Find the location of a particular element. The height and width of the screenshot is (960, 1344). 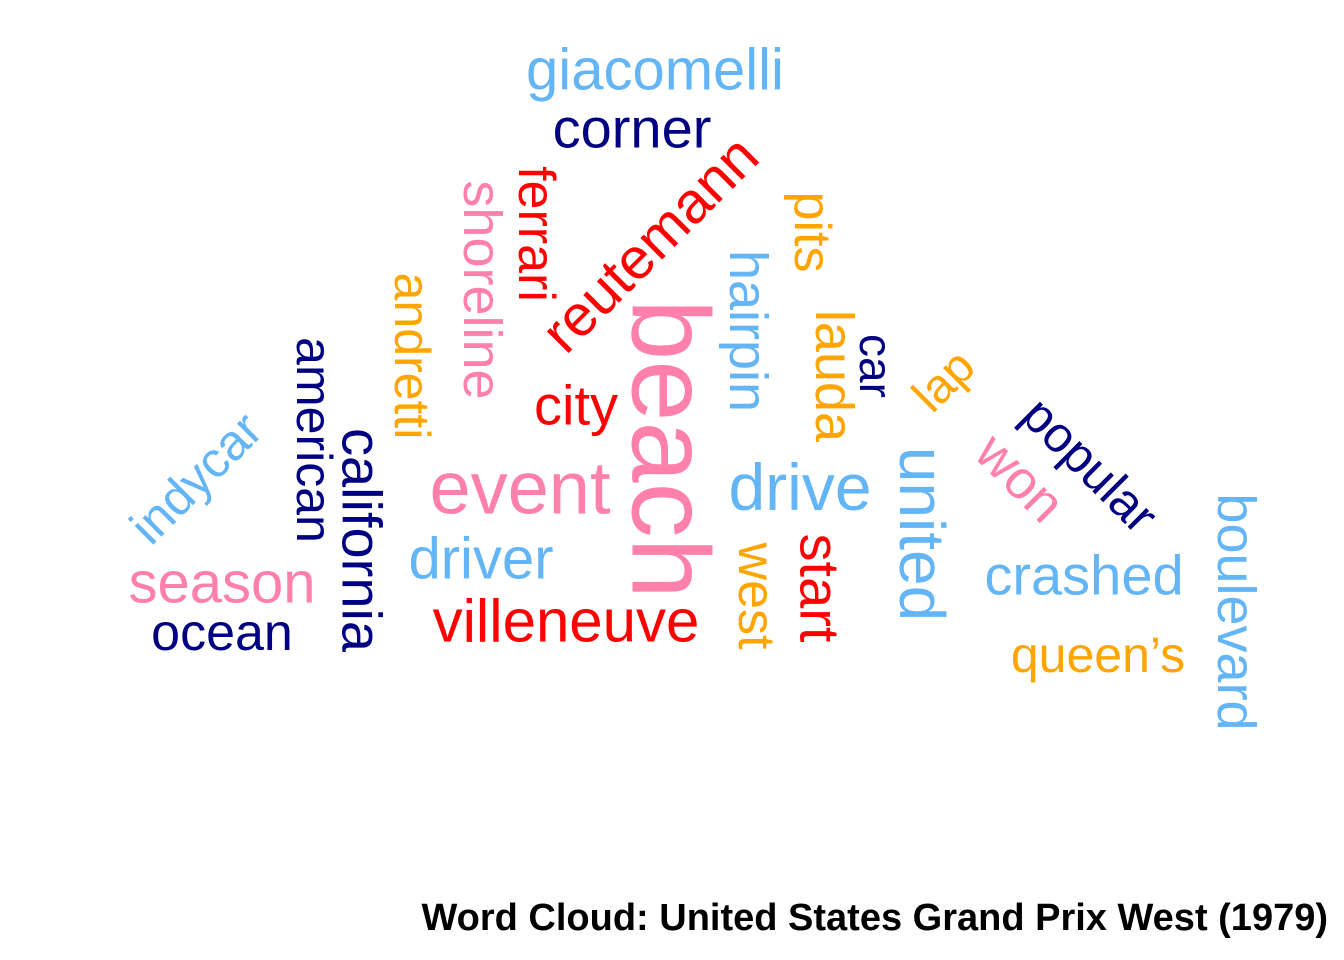

word-ferrari: ferrari is located at coordinates (536, 234).